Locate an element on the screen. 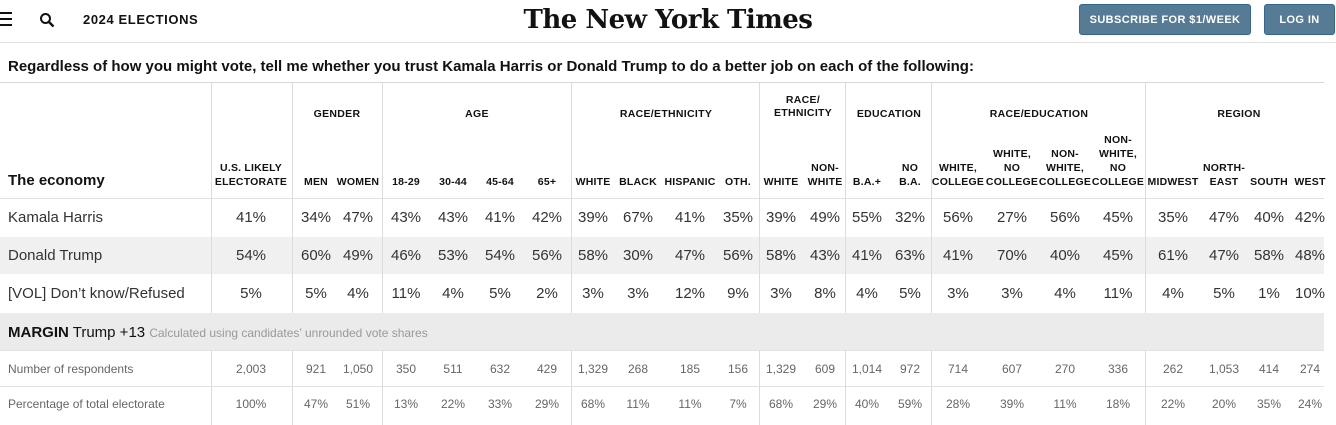 The width and height of the screenshot is (1336, 425). stat-cell: 972 is located at coordinates (910, 369).